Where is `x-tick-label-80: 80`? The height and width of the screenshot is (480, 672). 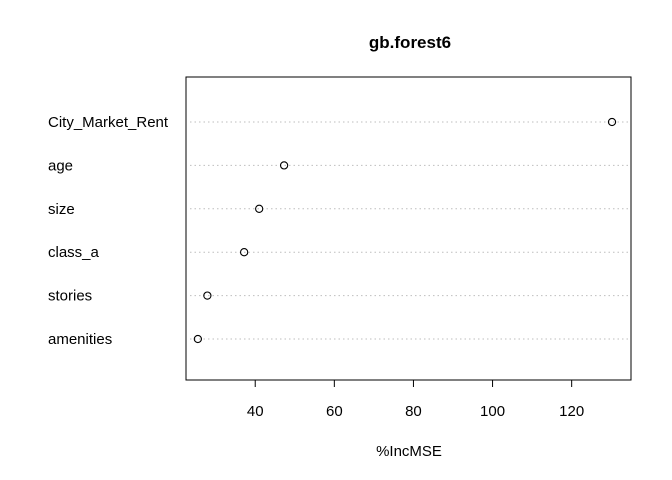
x-tick-label-80: 80 is located at coordinates (413, 411).